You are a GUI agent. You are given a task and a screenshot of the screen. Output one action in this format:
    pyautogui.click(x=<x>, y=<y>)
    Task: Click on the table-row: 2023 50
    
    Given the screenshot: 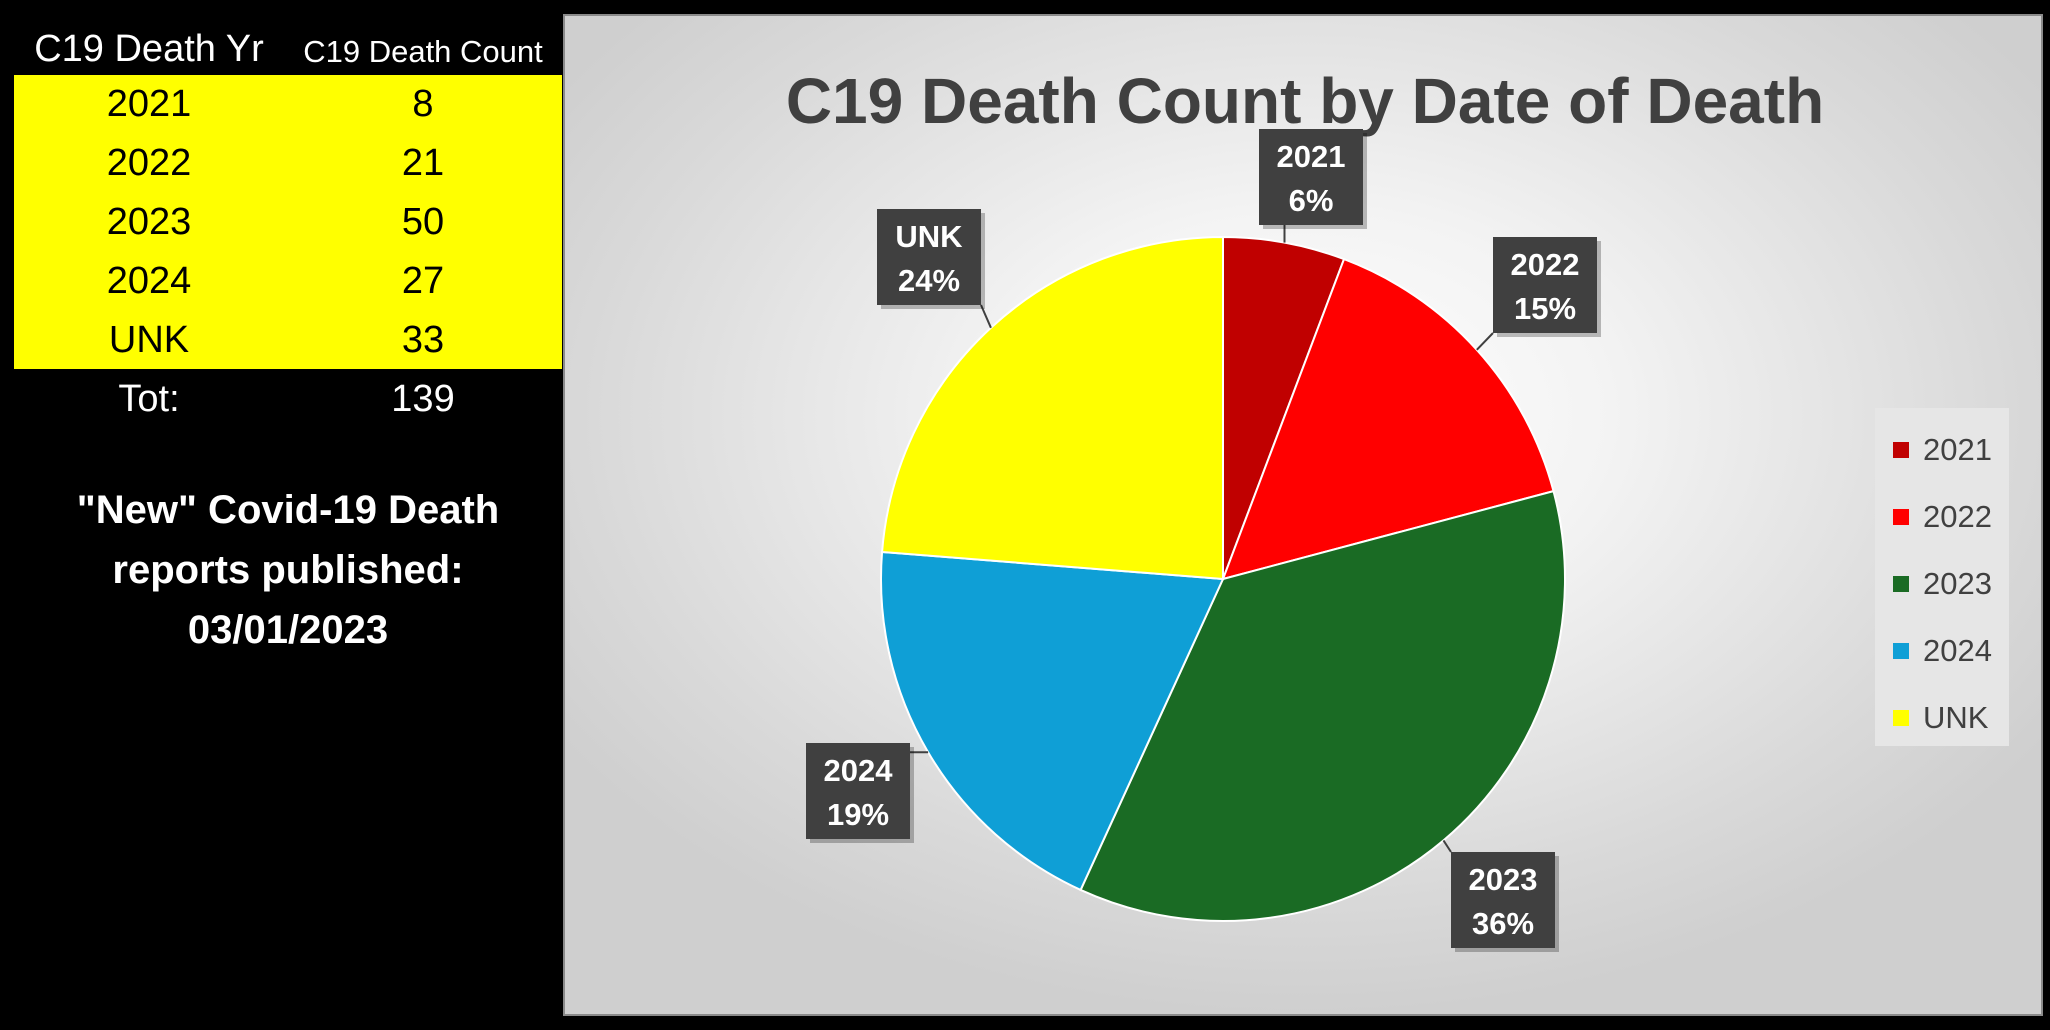 What is the action you would take?
    pyautogui.click(x=288, y=222)
    